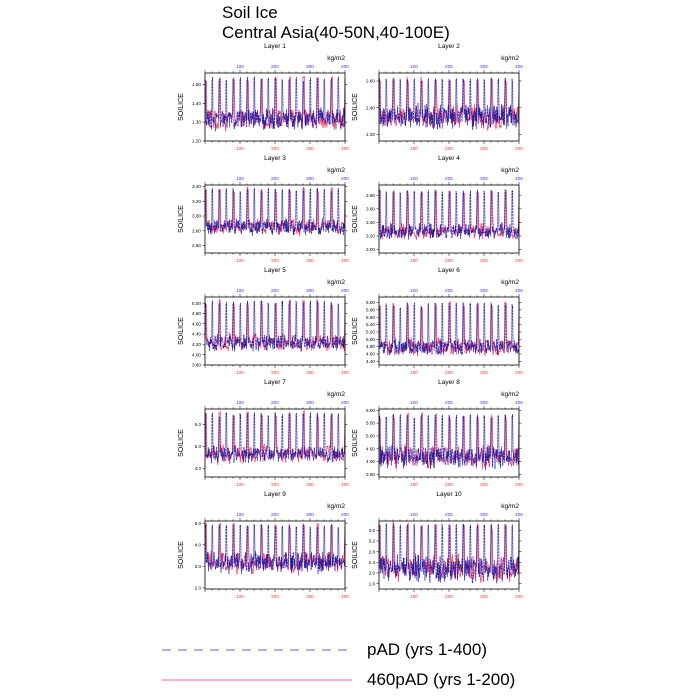 This screenshot has width=700, height=700. What do you see at coordinates (370, 474) in the screenshot?
I see `y-tick-label: 3.50` at bounding box center [370, 474].